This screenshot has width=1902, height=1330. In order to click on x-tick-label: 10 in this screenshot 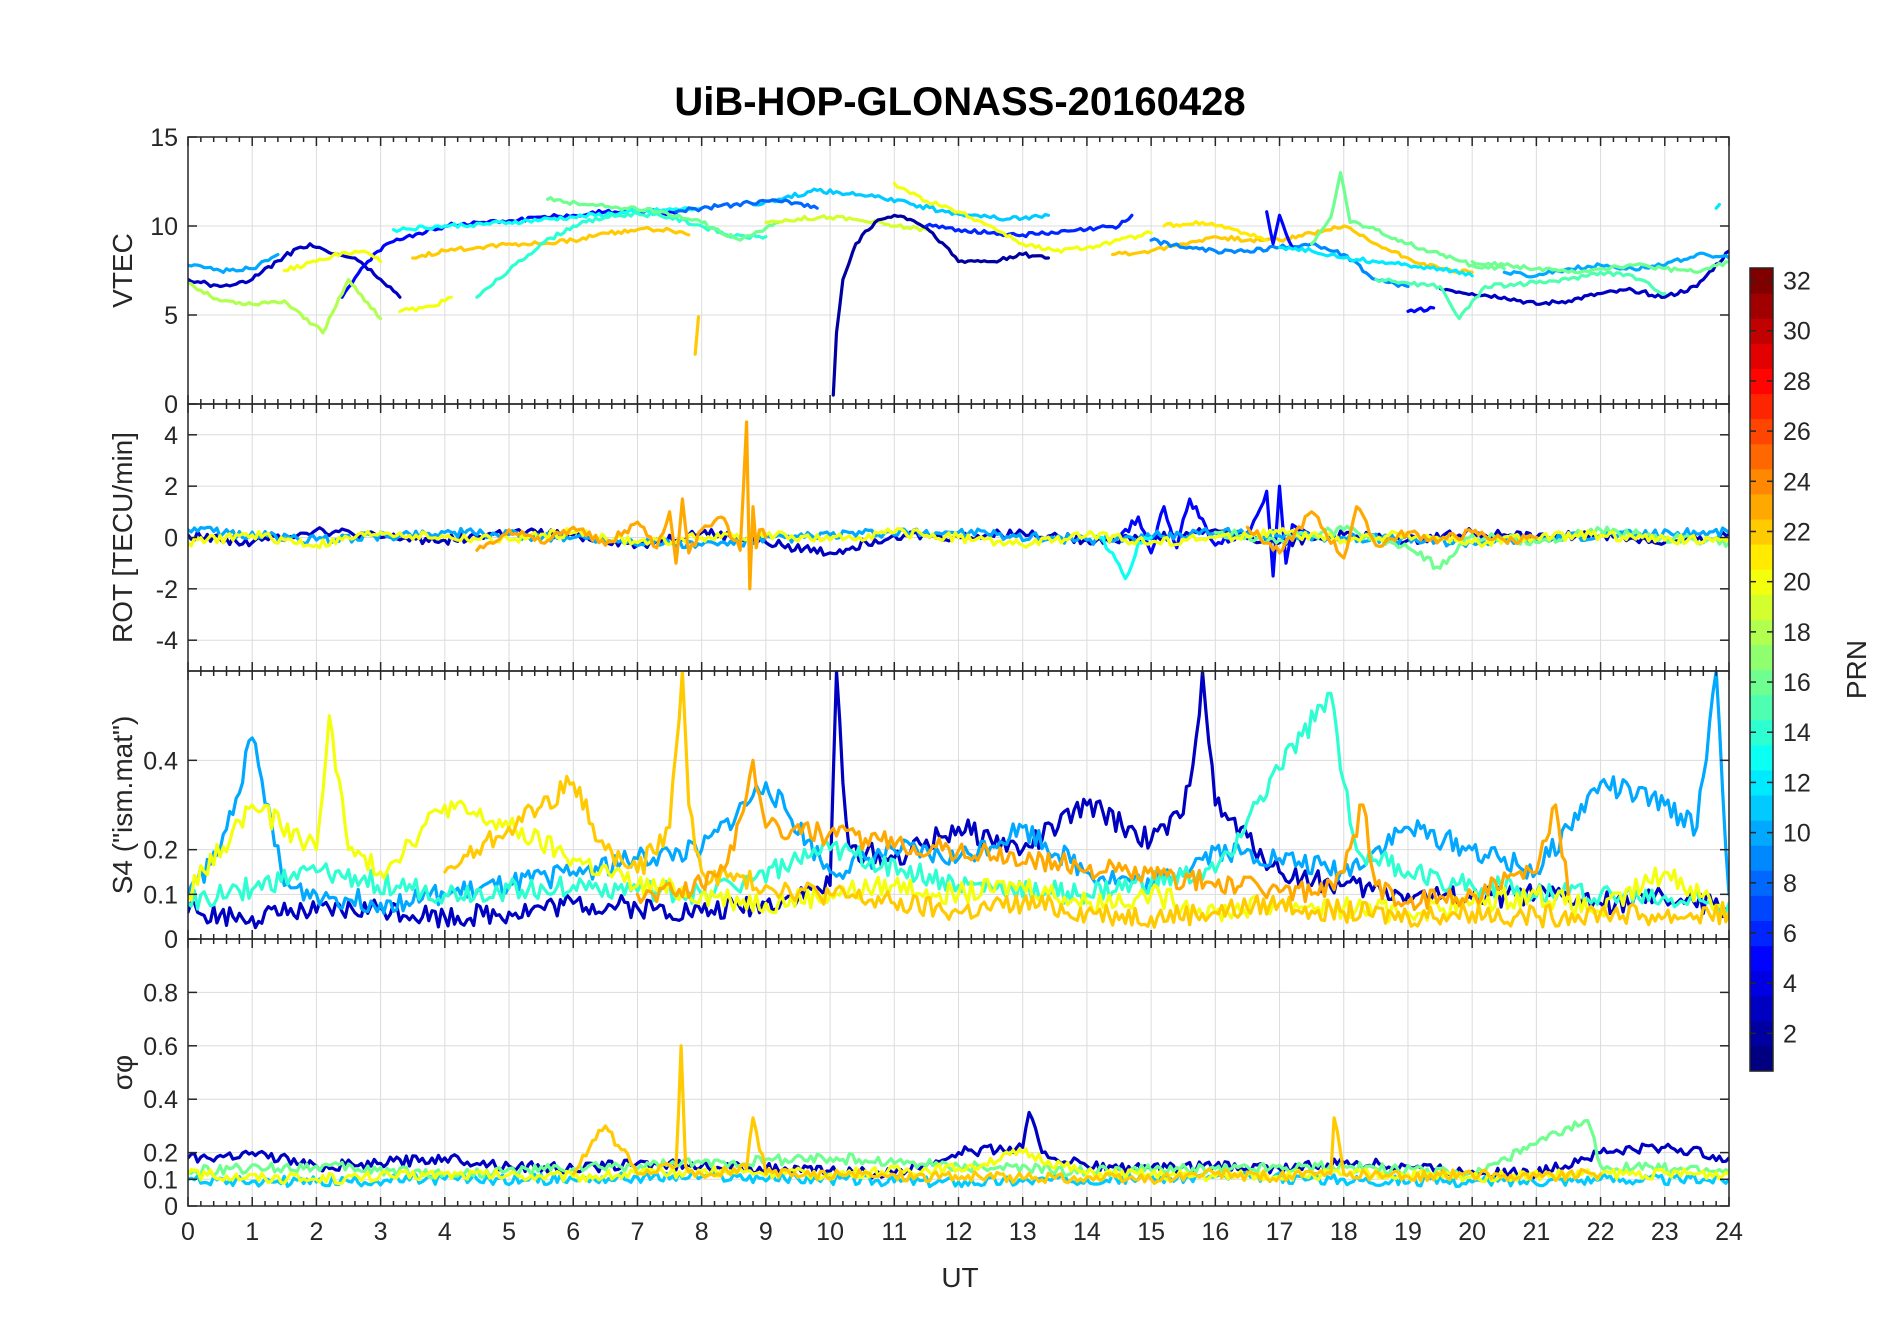, I will do `click(830, 1232)`.